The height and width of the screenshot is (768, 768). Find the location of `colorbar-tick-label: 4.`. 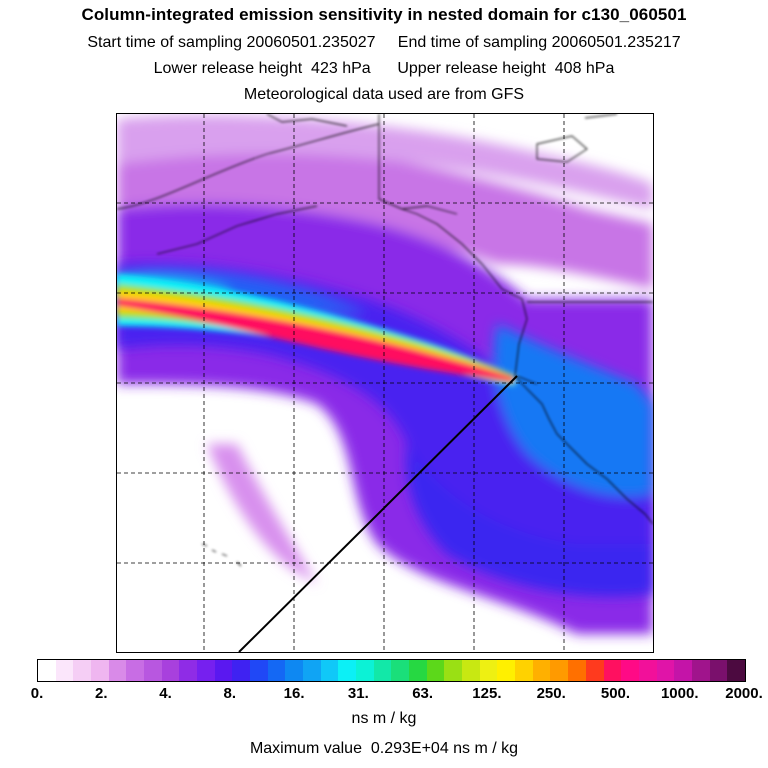

colorbar-tick-label: 4. is located at coordinates (165, 693).